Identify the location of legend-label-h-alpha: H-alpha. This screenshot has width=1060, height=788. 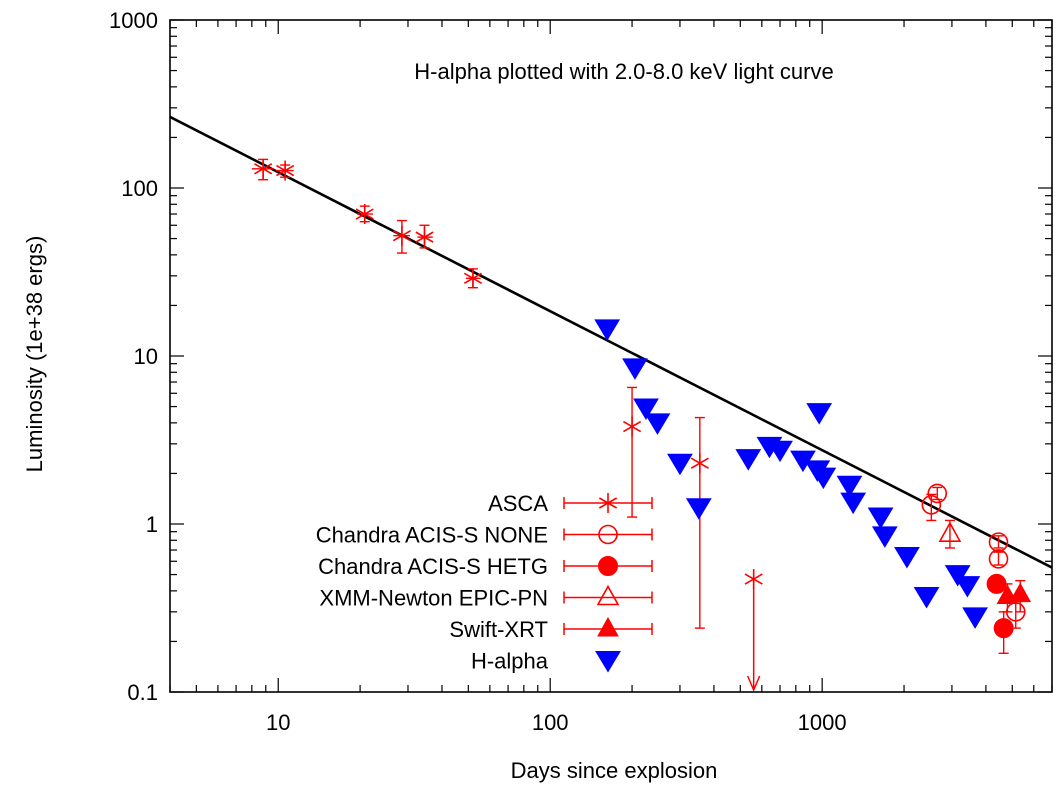
(510, 661).